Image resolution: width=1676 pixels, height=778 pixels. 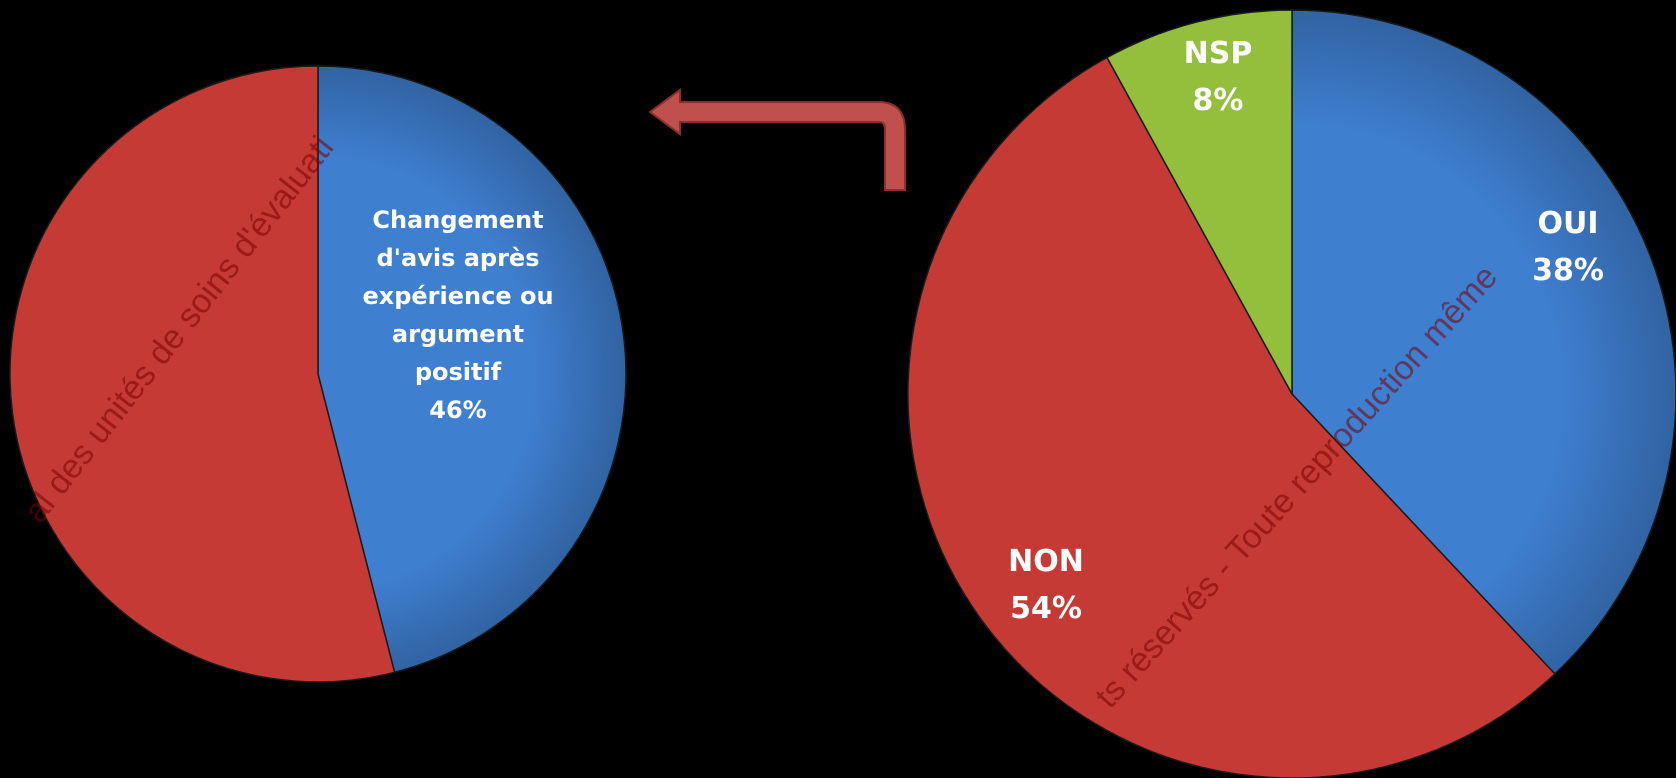 What do you see at coordinates (457, 410) in the screenshot?
I see `slice-percent-label: 46%` at bounding box center [457, 410].